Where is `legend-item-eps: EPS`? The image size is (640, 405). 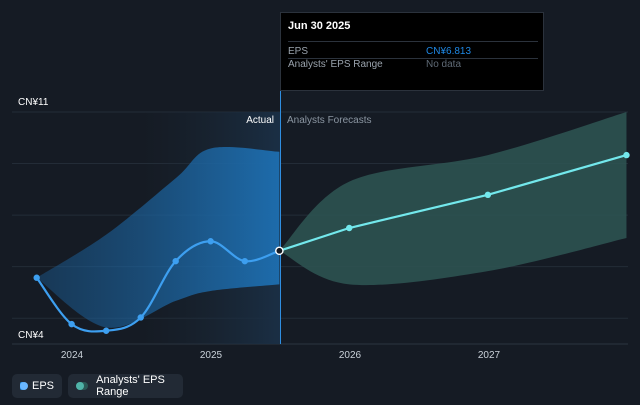 legend-item-eps: EPS is located at coordinates (37, 386).